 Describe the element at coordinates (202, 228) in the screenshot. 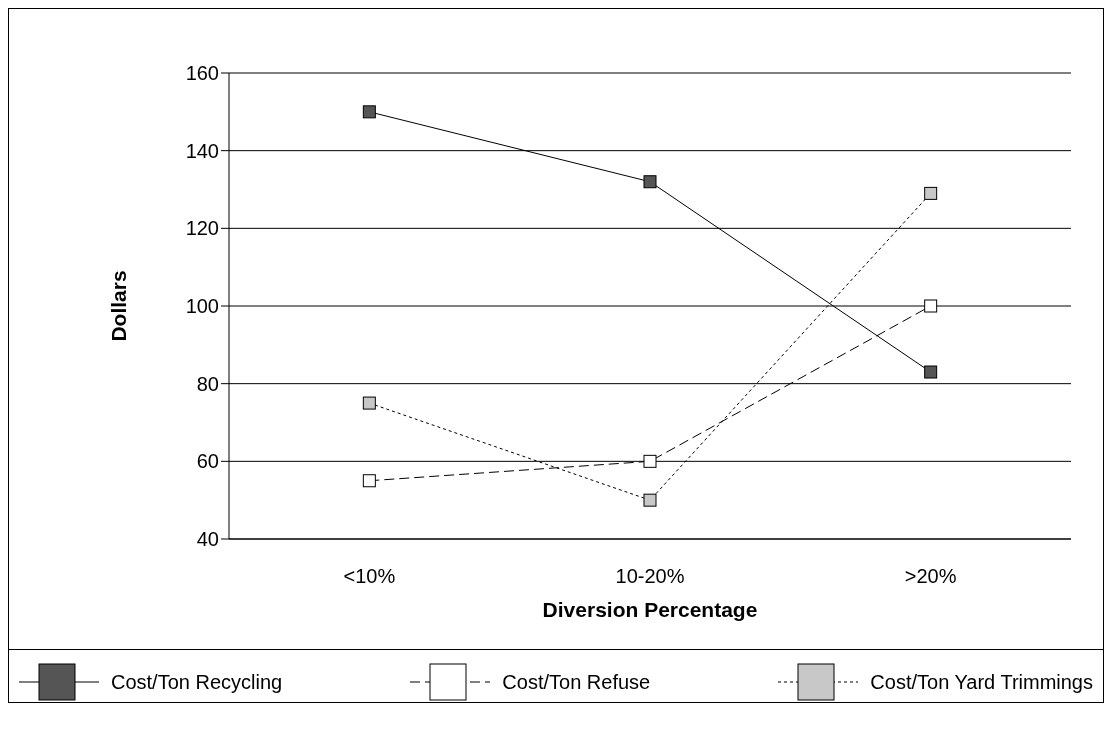

I see `y-tick-label: 120` at that location.